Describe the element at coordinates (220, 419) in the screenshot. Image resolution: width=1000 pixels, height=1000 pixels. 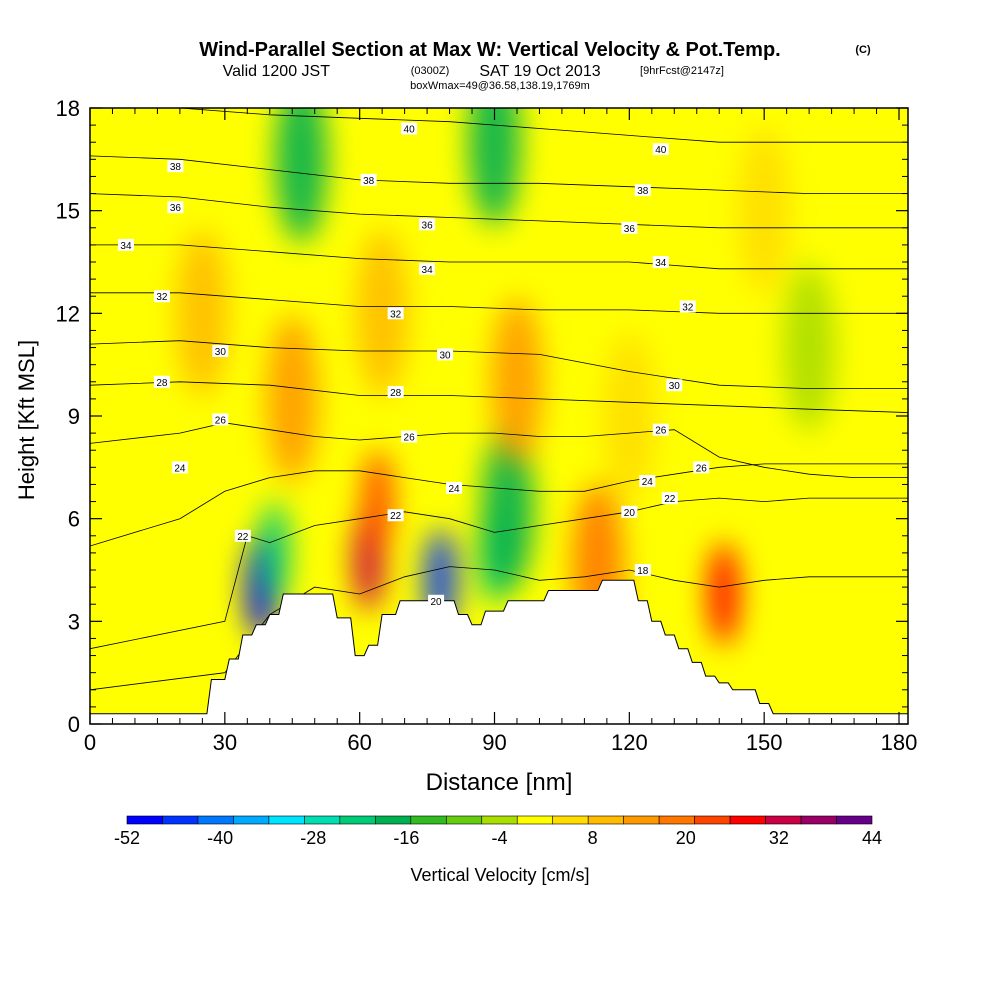
I see `contour-label: 26` at that location.